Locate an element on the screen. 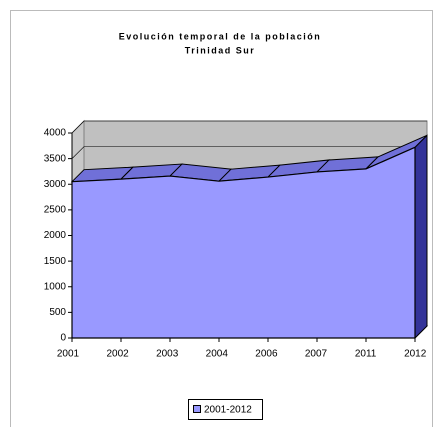  legend-label: 2001-2012 is located at coordinates (228, 410).